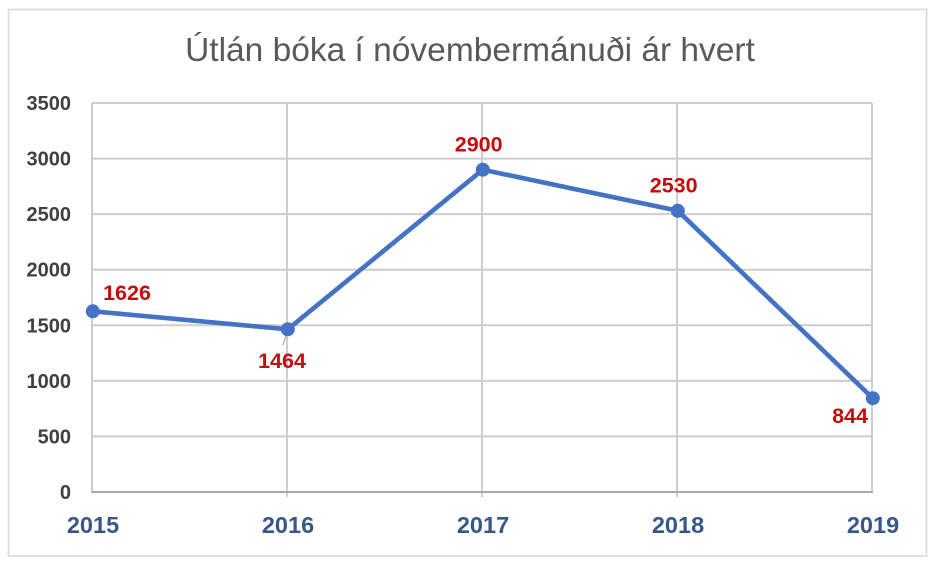  Describe the element at coordinates (49, 326) in the screenshot. I see `svg-text: 1500` at that location.